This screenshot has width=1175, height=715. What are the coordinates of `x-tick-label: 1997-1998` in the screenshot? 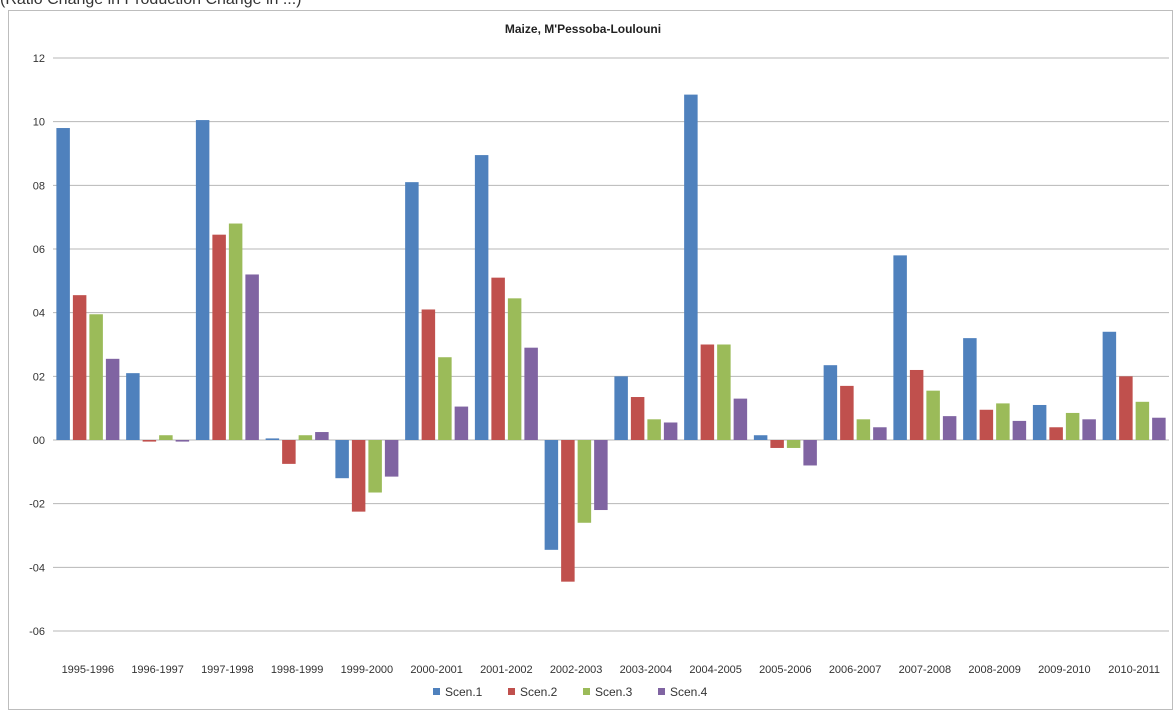 It's located at (227, 670).